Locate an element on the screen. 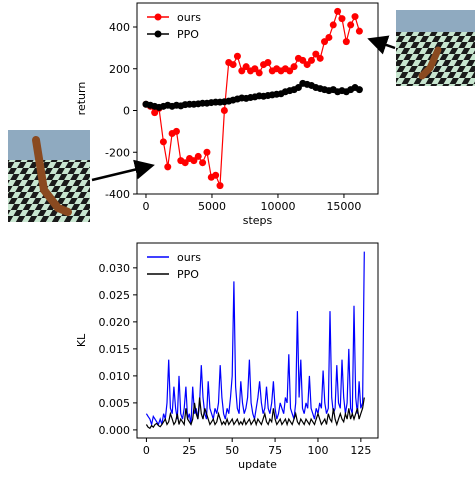 The width and height of the screenshot is (475, 483). y-tick-label: 0.030 is located at coordinates (115, 268).